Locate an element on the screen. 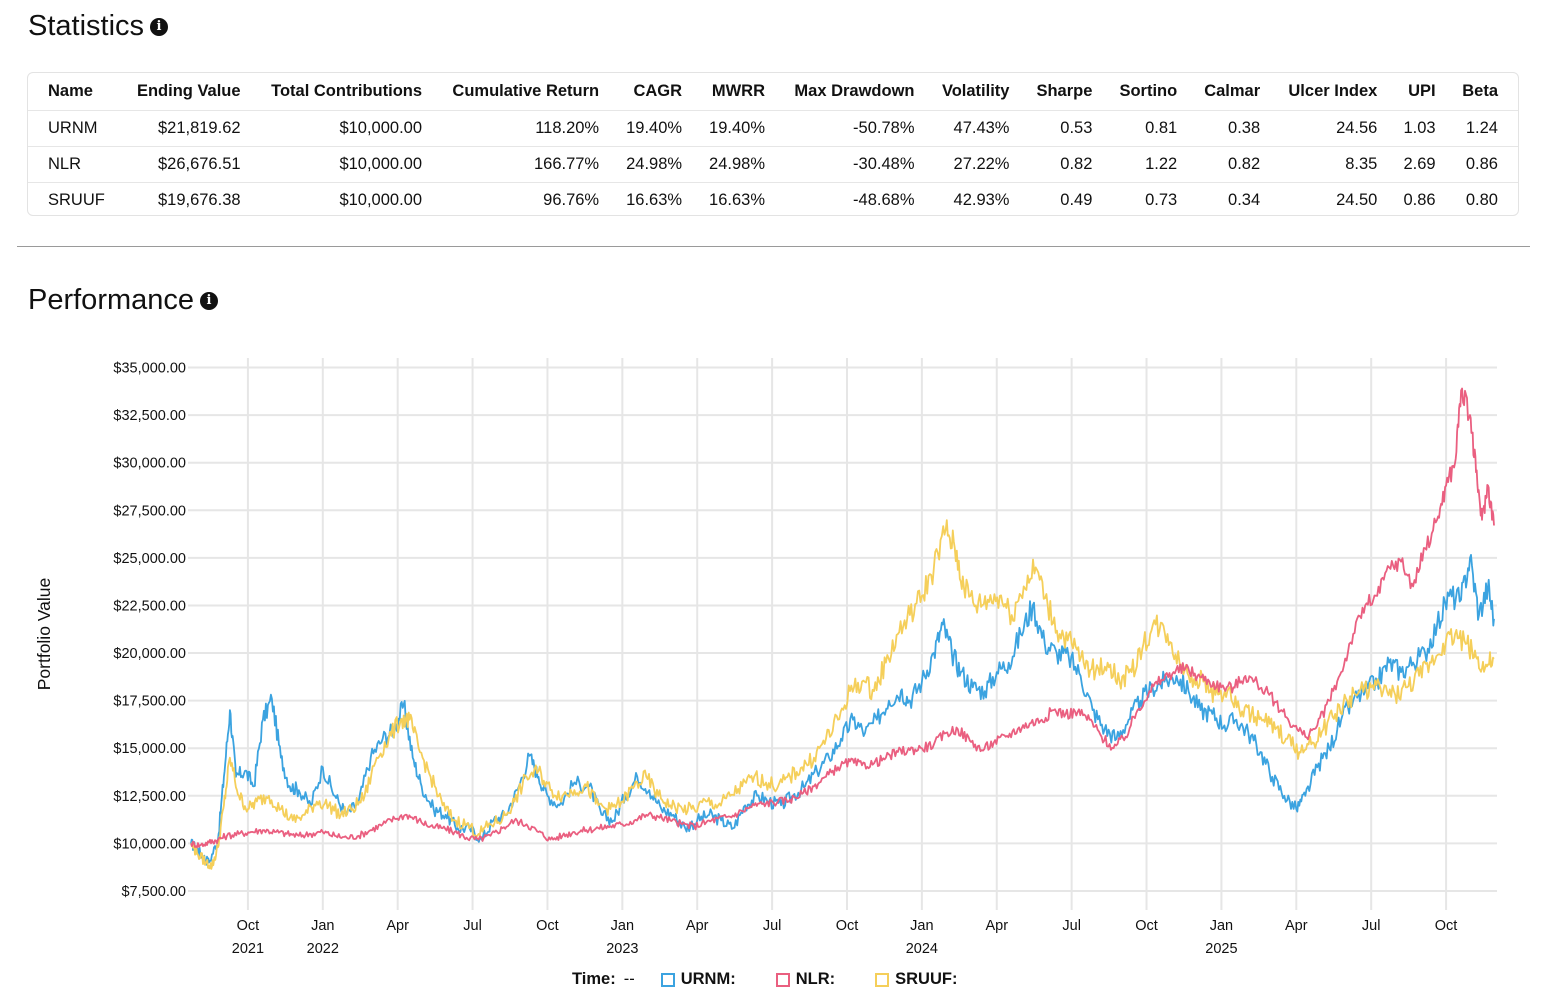 This screenshot has height=997, width=1541. legend-item-sruuf: SRUUF: is located at coordinates (916, 979).